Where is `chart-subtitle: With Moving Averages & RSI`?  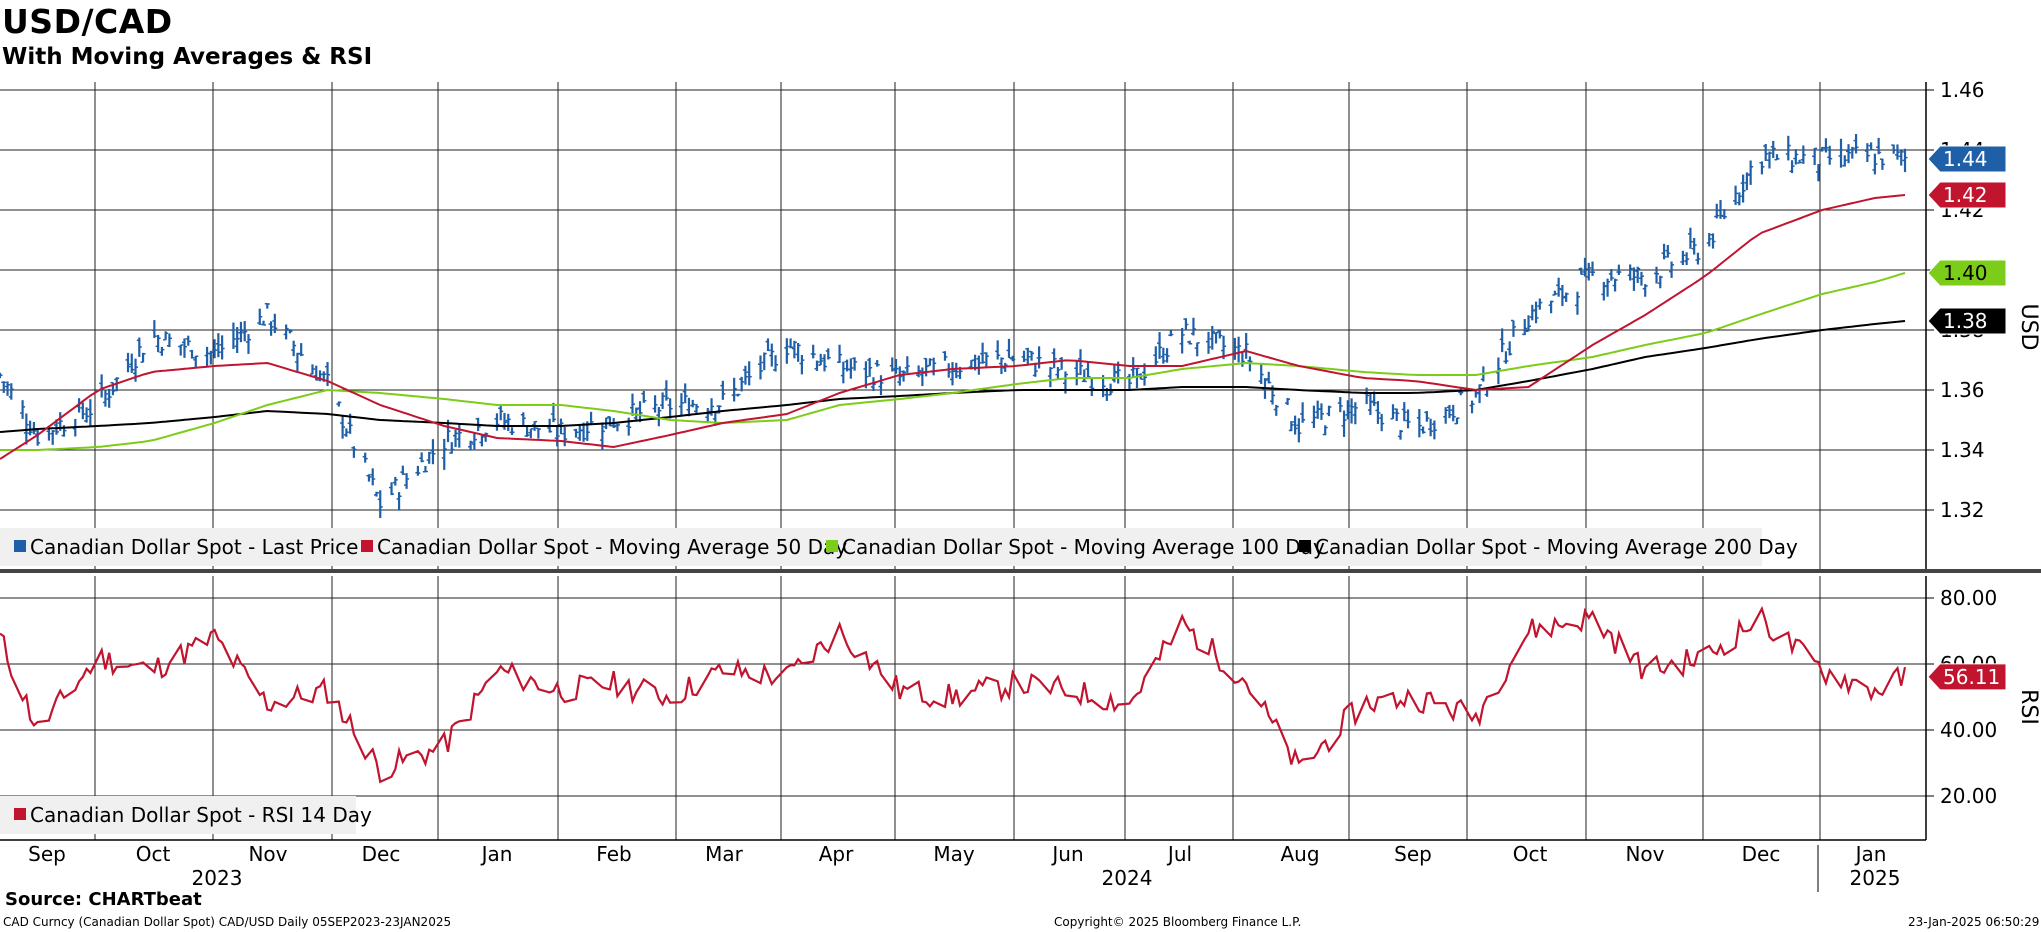 chart-subtitle: With Moving Averages & RSI is located at coordinates (187, 57).